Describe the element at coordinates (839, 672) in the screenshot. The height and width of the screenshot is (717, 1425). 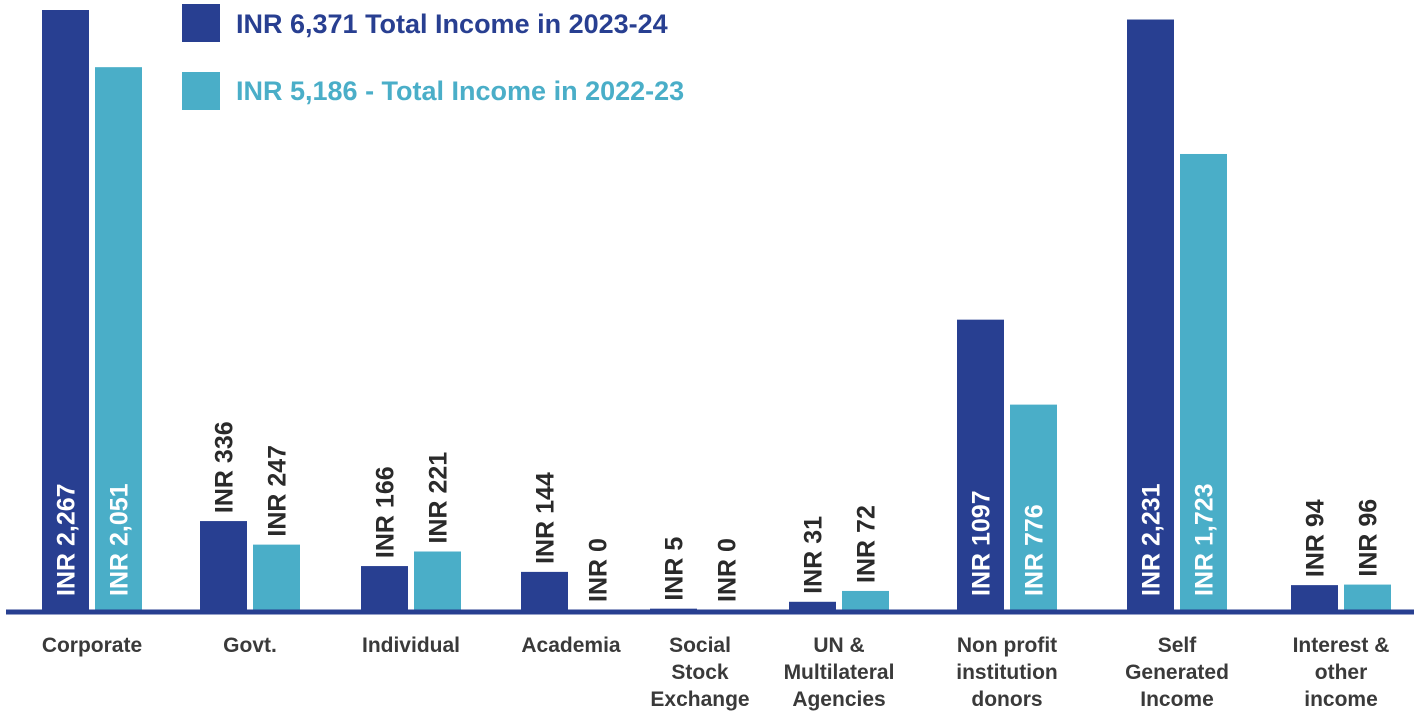
I see `category-label-un-multilateral-agencies: UN & Multilateral Agencies` at that location.